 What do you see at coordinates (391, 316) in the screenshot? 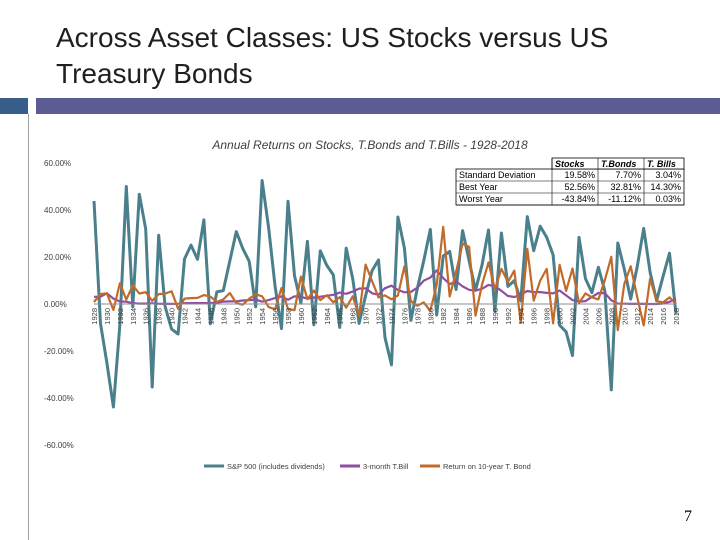
I see `x-tick-label: 1974` at bounding box center [391, 316].